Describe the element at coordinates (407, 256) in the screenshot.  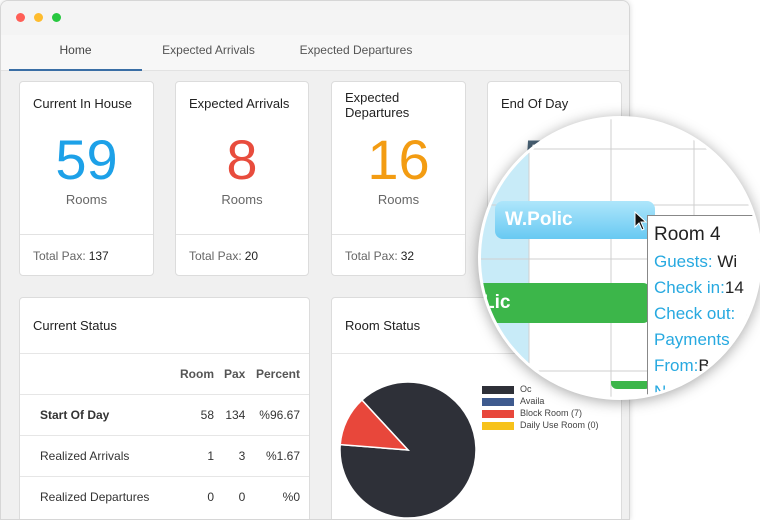
I see `total-pax-value: 32` at that location.